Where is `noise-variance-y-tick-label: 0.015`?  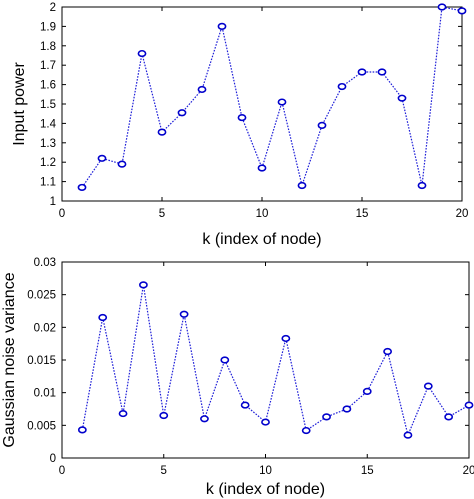 noise-variance-y-tick-label: 0.015 is located at coordinates (41, 361).